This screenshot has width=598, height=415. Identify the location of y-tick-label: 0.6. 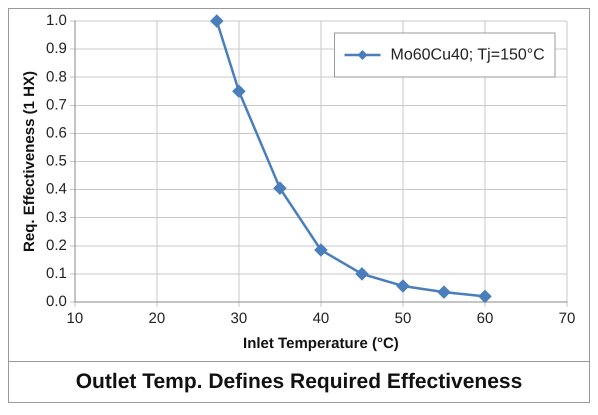
(56, 133).